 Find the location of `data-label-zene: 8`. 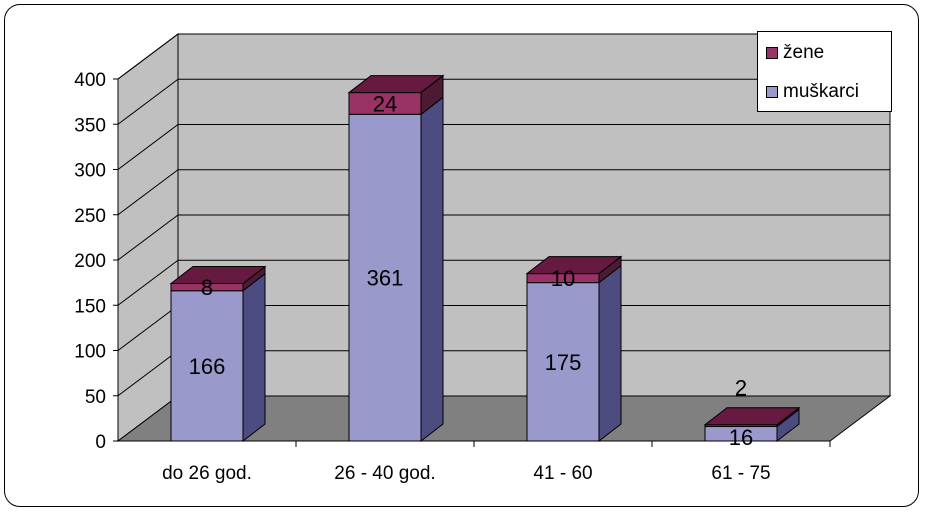

data-label-zene: 8 is located at coordinates (207, 287).